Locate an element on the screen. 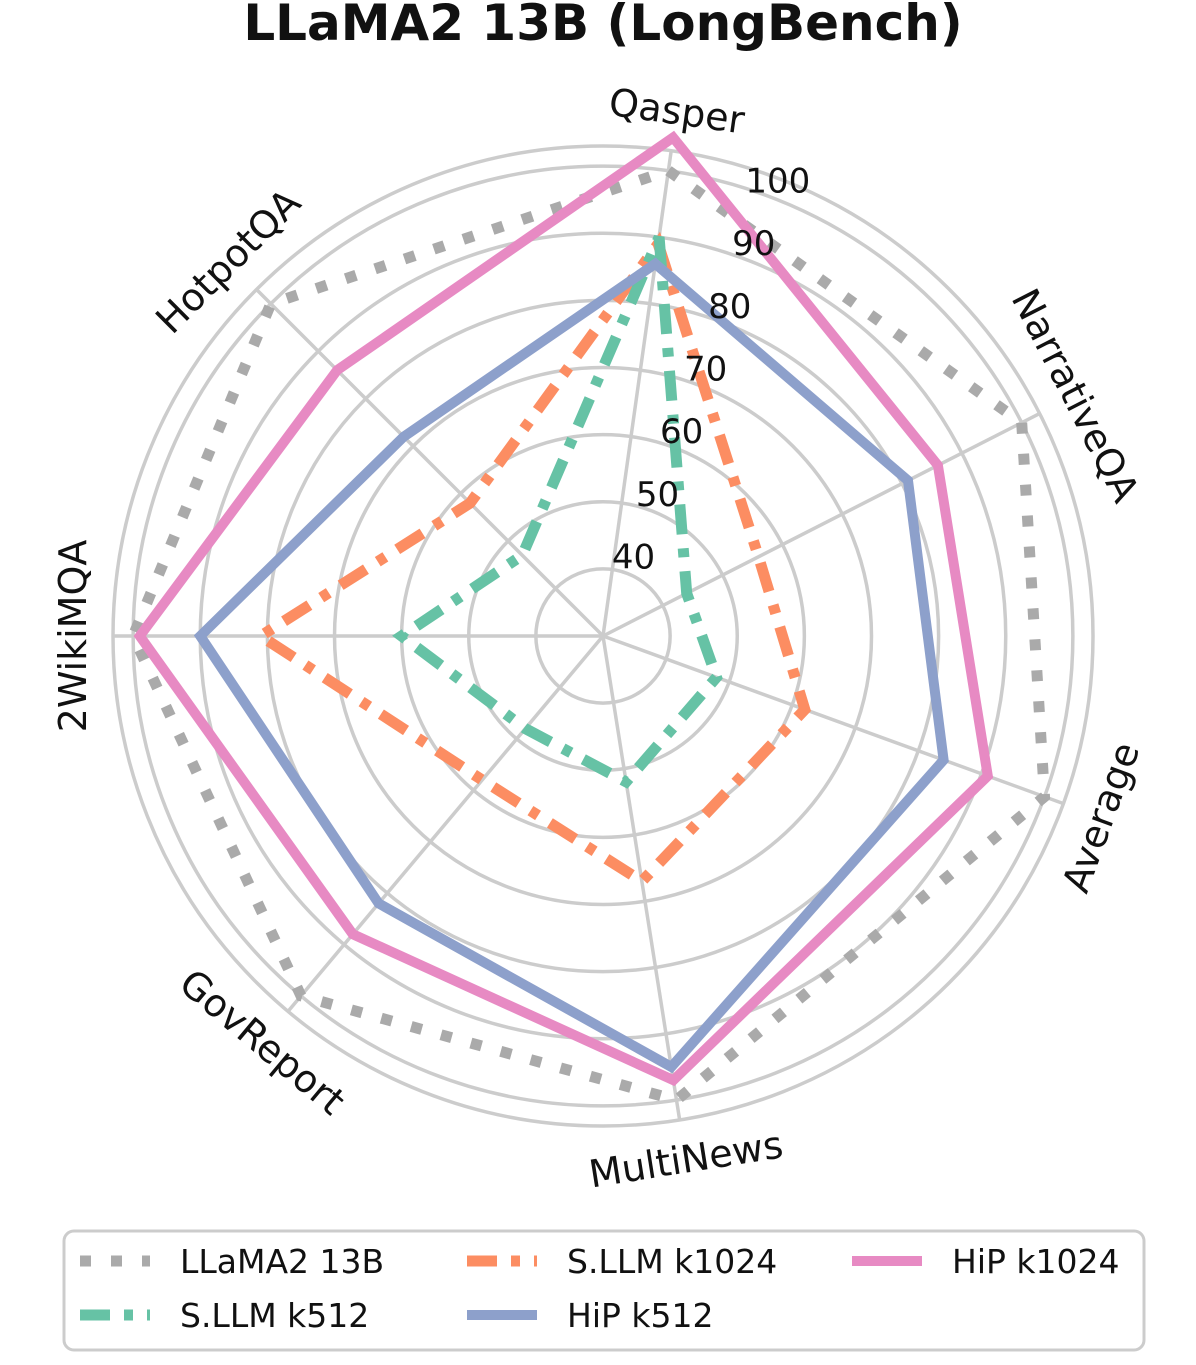  axis-label-multinews: MultiNews is located at coordinates (686, 1159).